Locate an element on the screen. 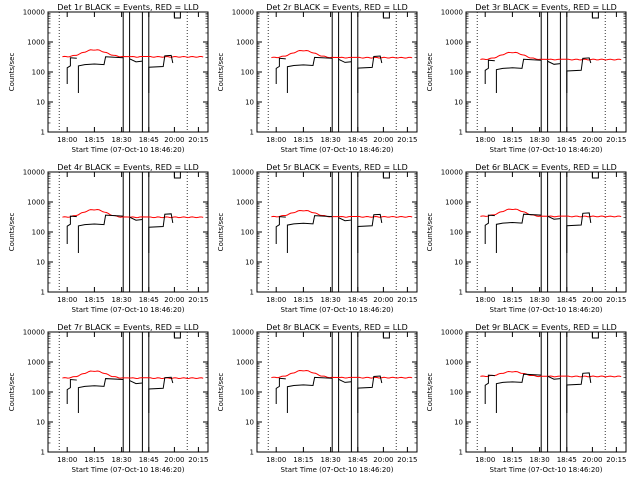 The height and width of the screenshot is (480, 640). lld-series-line is located at coordinates (133, 214).